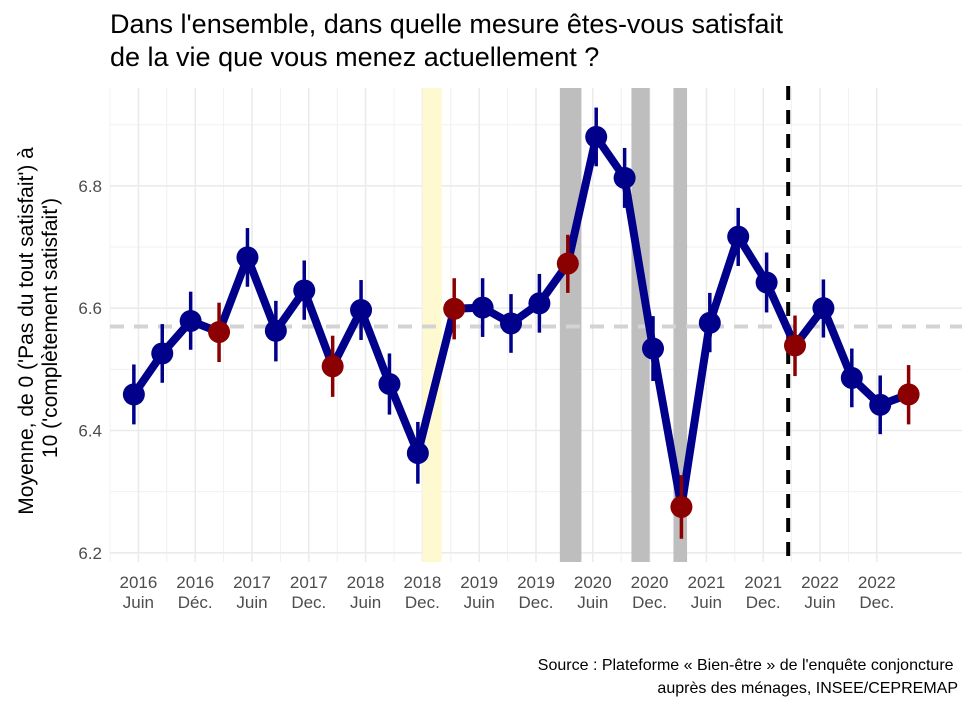 This screenshot has width=974, height=708. I want to click on y-tick-label: 6.4, so click(90, 431).